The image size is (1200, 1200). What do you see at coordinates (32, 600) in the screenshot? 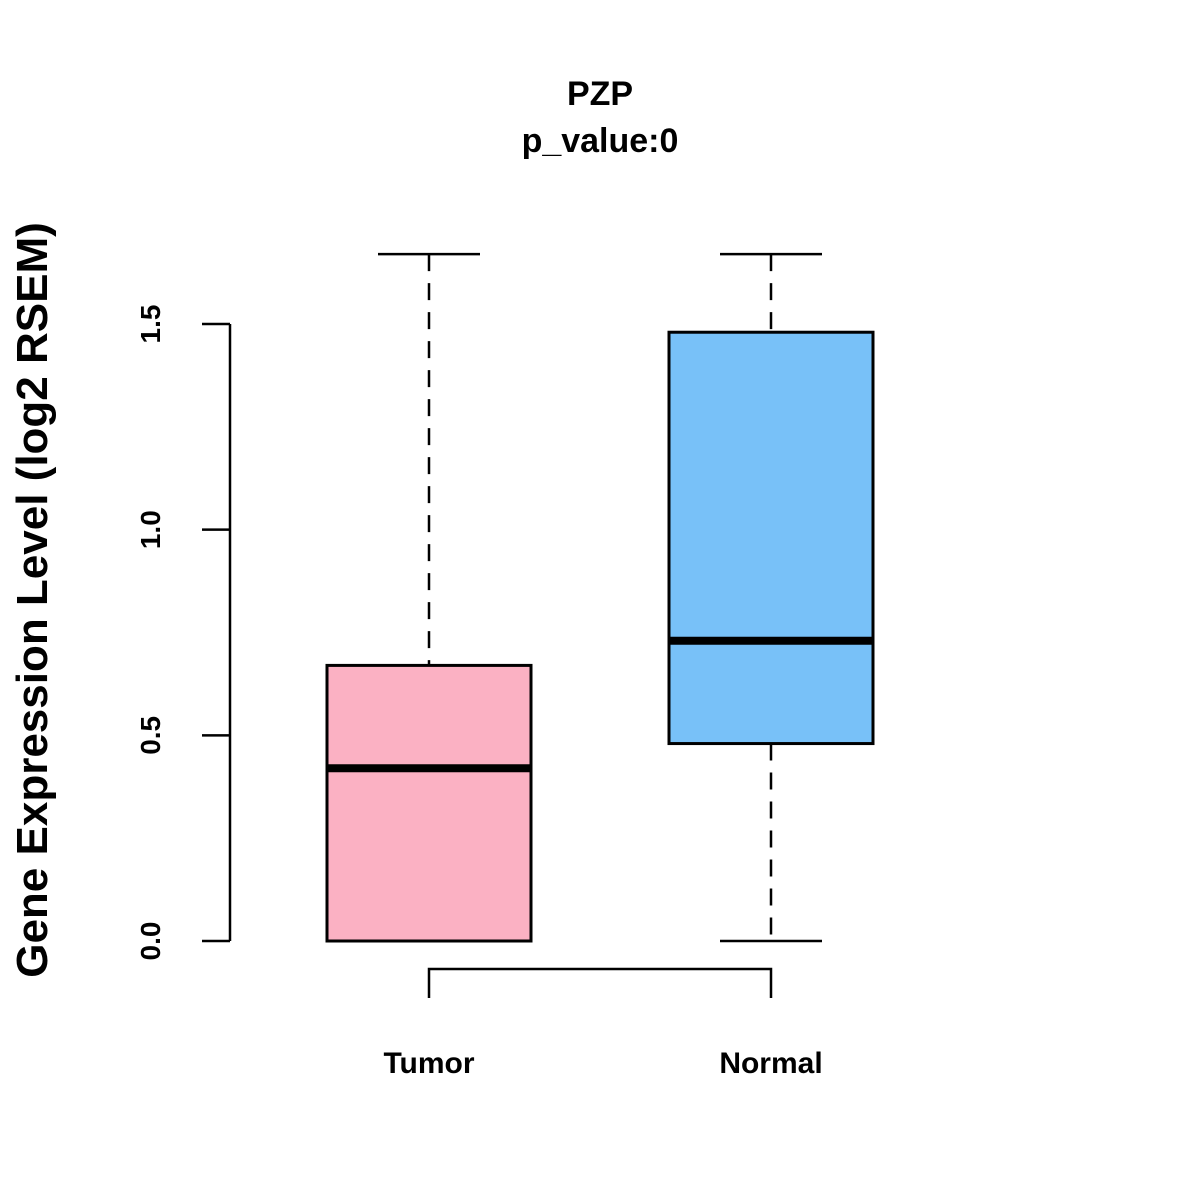
I see `y-axis-title: Gene Expression Level (log2 RSEM)` at bounding box center [32, 600].